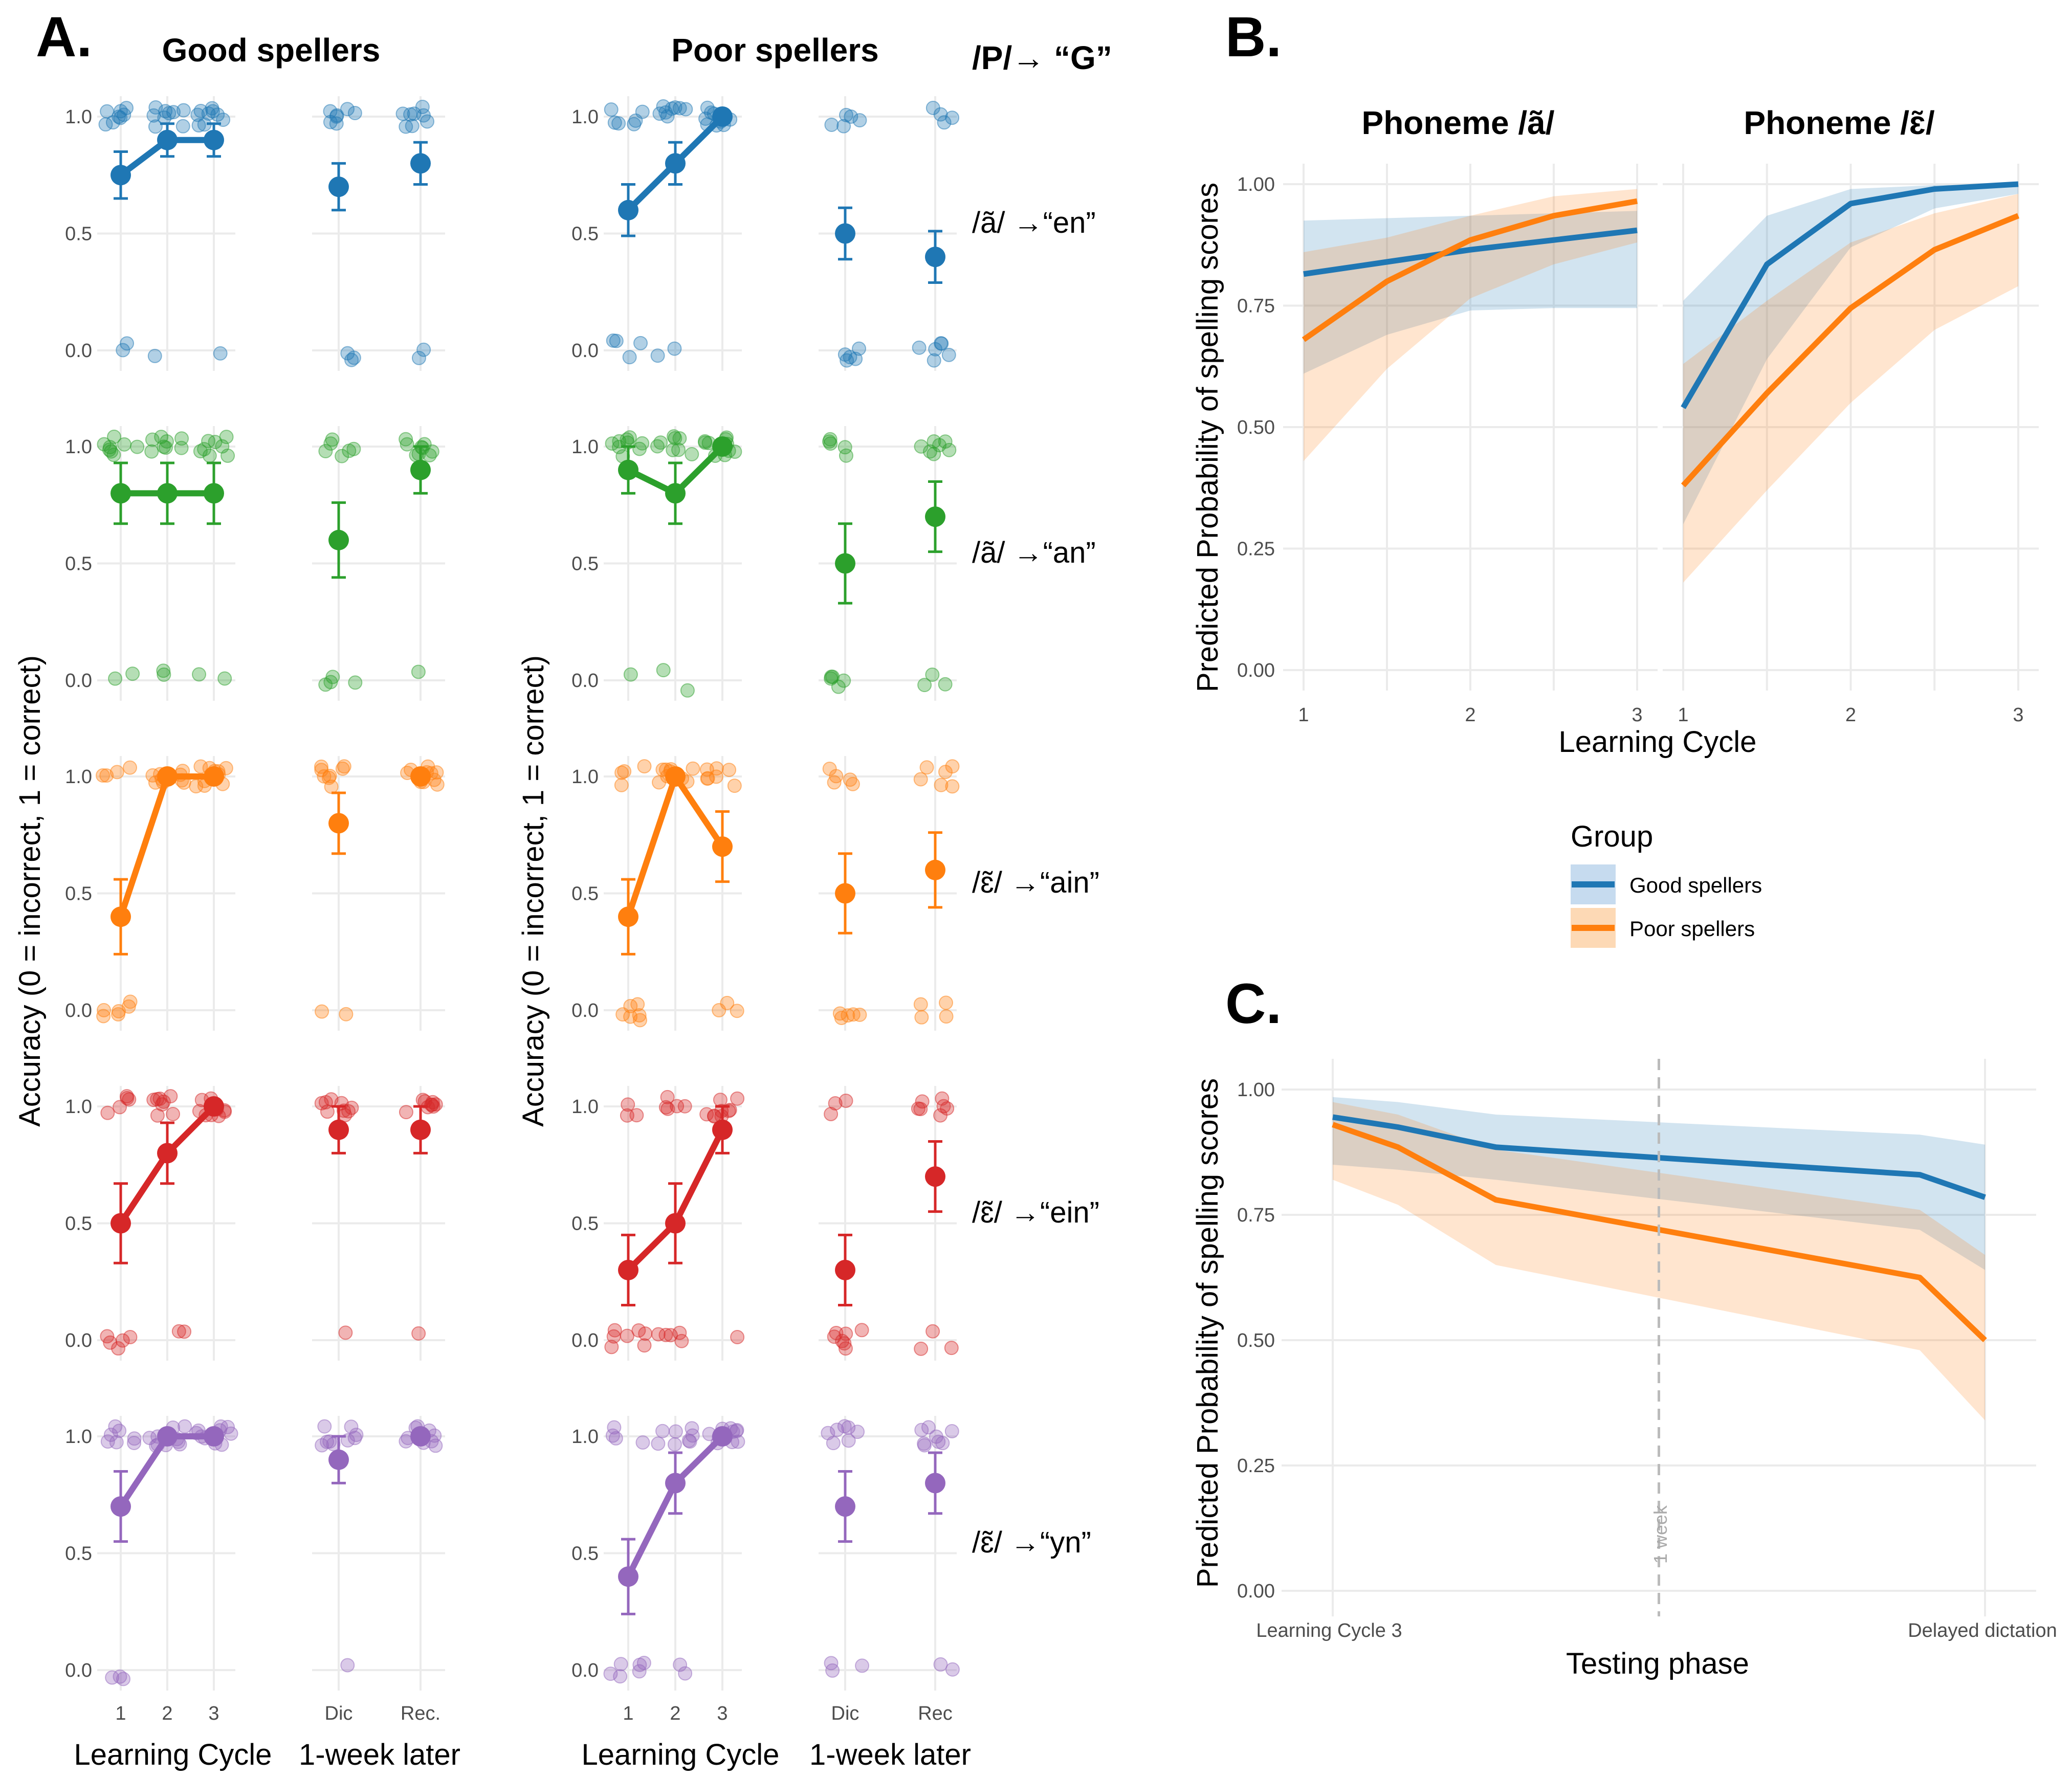 This screenshot has height=1777, width=2072. I want to click on rule-label-5: /ɛ̃/ →“yn”, so click(1031, 1542).